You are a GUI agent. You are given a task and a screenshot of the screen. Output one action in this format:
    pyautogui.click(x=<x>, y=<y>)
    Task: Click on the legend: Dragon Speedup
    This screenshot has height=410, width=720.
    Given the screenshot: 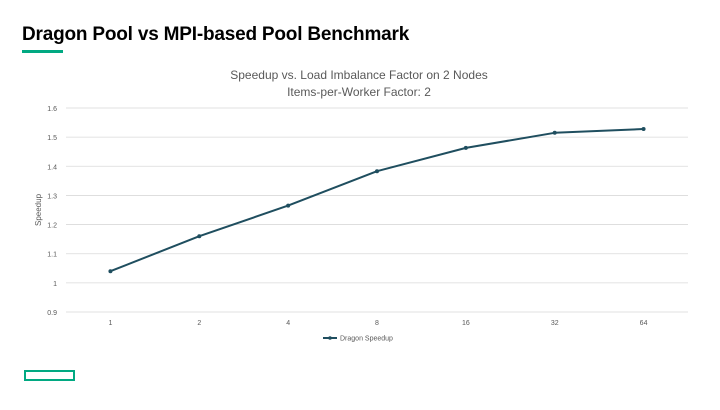 What is the action you would take?
    pyautogui.click(x=358, y=339)
    